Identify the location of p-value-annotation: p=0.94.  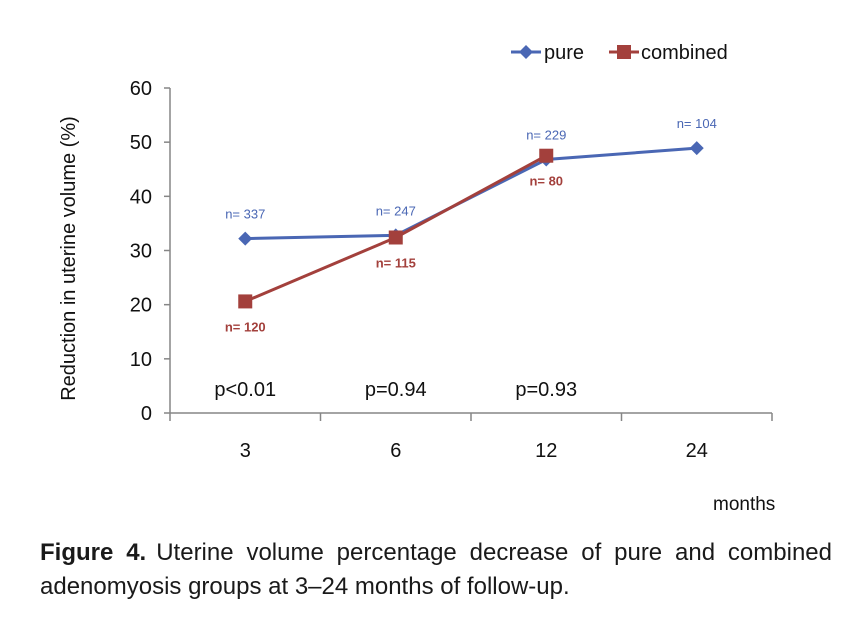
(396, 390).